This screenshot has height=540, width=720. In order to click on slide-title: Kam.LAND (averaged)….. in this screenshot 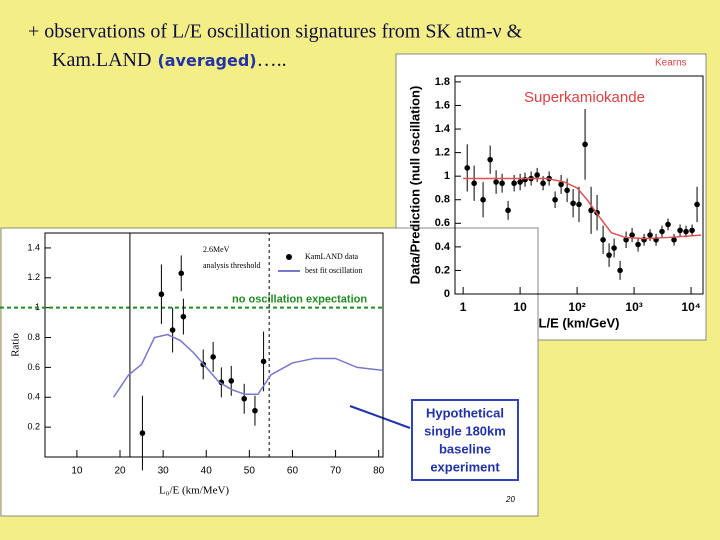, I will do `click(169, 60)`.